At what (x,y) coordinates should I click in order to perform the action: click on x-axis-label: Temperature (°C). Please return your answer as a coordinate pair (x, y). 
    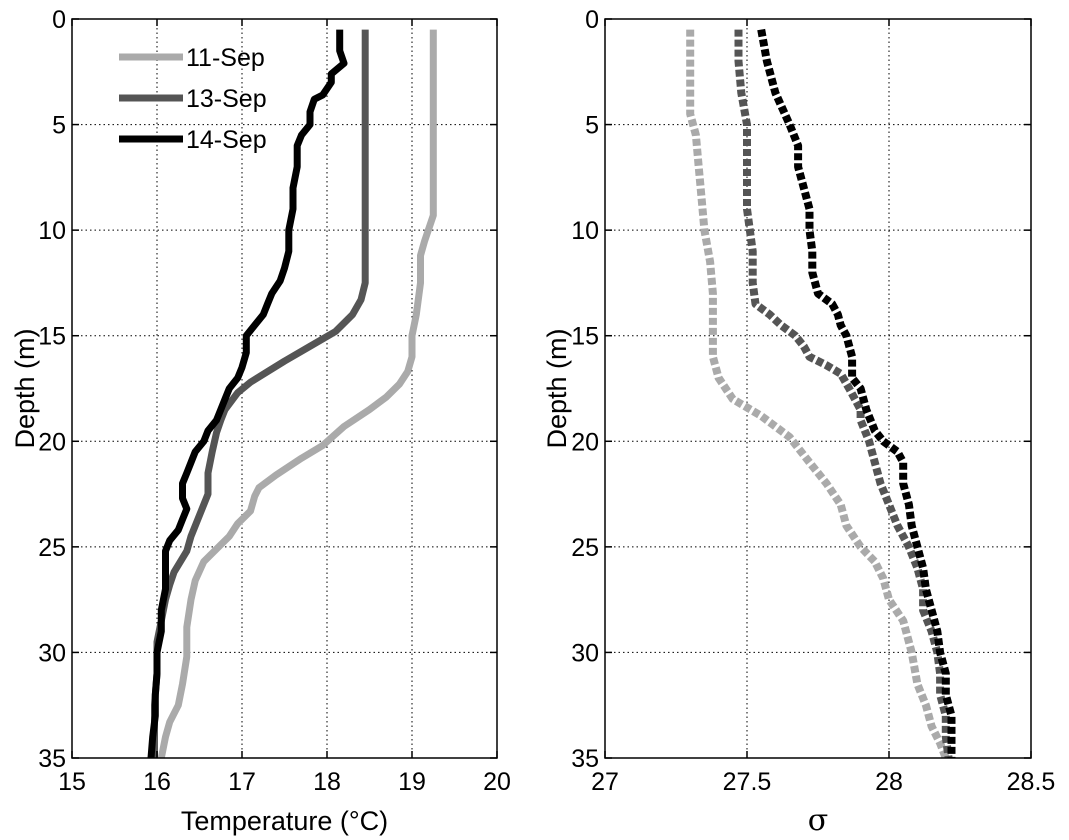
    Looking at the image, I should click on (284, 821).